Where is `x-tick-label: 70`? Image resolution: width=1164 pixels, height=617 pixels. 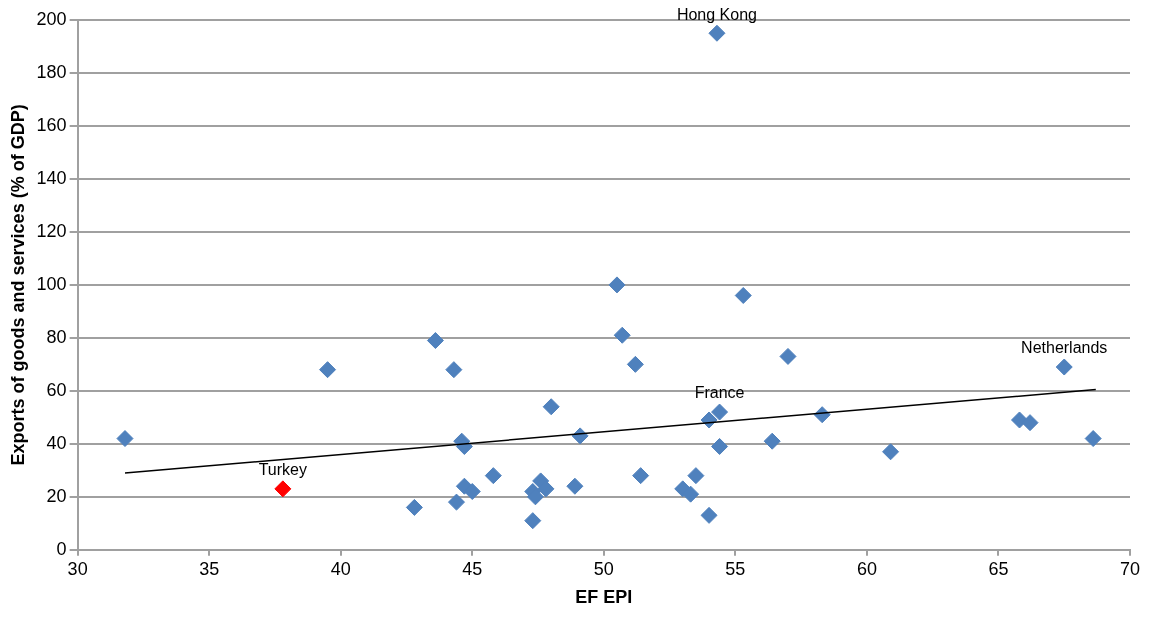 x-tick-label: 70 is located at coordinates (1130, 568).